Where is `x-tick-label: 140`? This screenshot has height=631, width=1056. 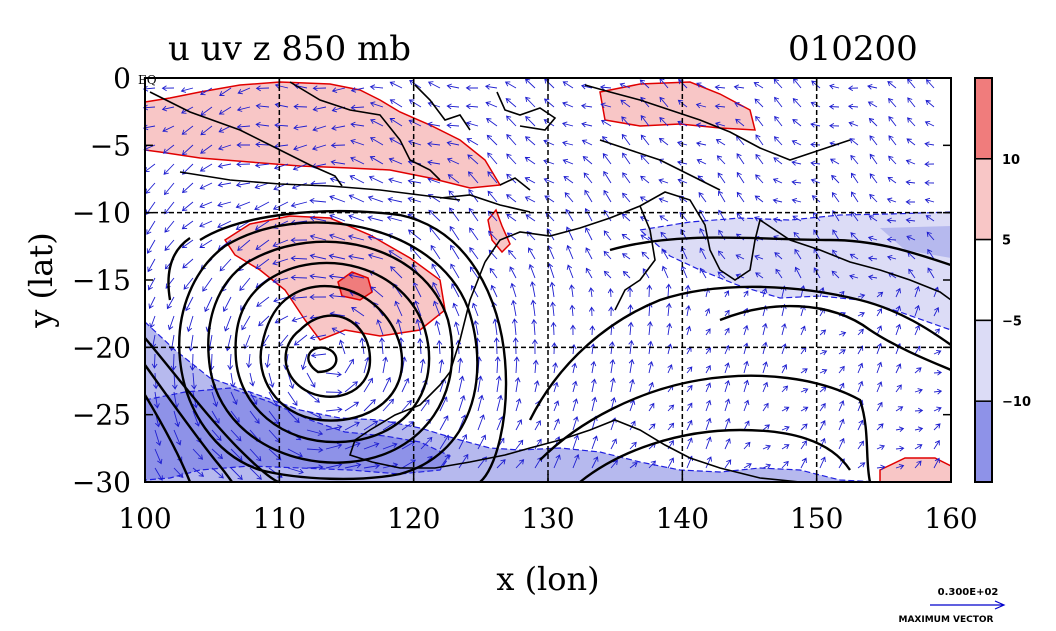
x-tick-label: 140 is located at coordinates (682, 518).